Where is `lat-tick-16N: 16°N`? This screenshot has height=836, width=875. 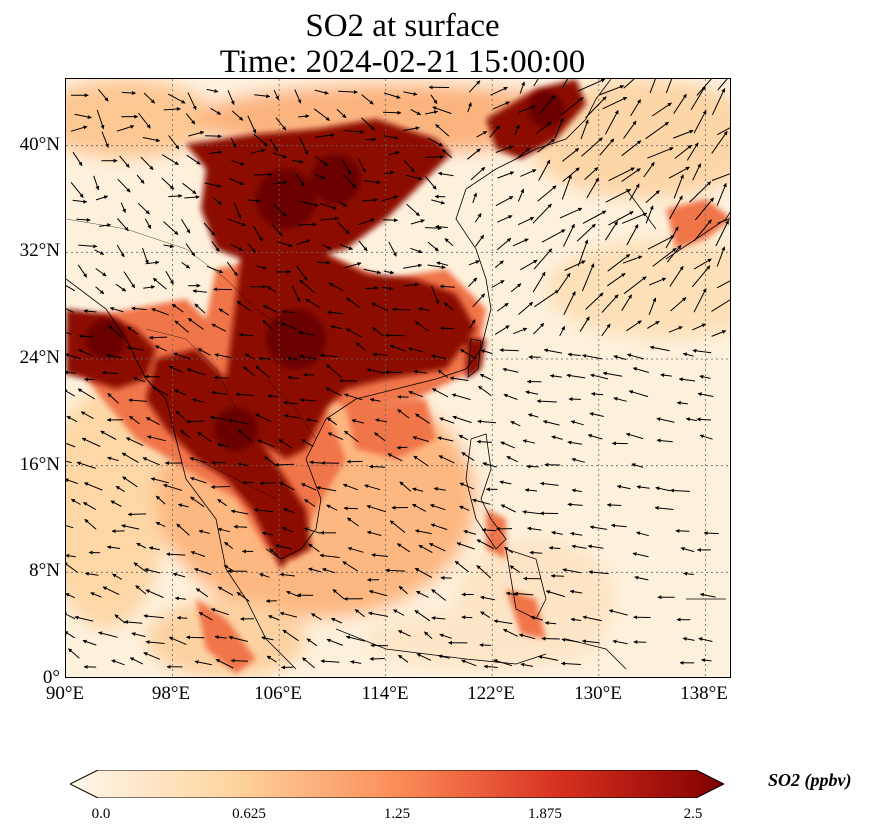
lat-tick-16N: 16°N is located at coordinates (39, 464).